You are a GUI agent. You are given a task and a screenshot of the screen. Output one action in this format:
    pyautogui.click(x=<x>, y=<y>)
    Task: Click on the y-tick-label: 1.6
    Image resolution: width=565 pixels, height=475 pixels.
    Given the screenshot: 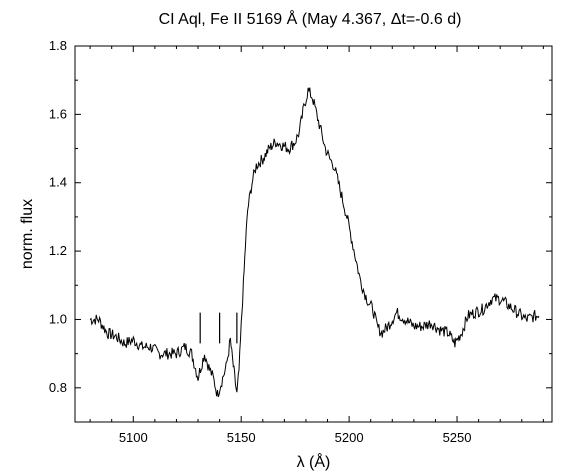 What is the action you would take?
    pyautogui.click(x=58, y=113)
    